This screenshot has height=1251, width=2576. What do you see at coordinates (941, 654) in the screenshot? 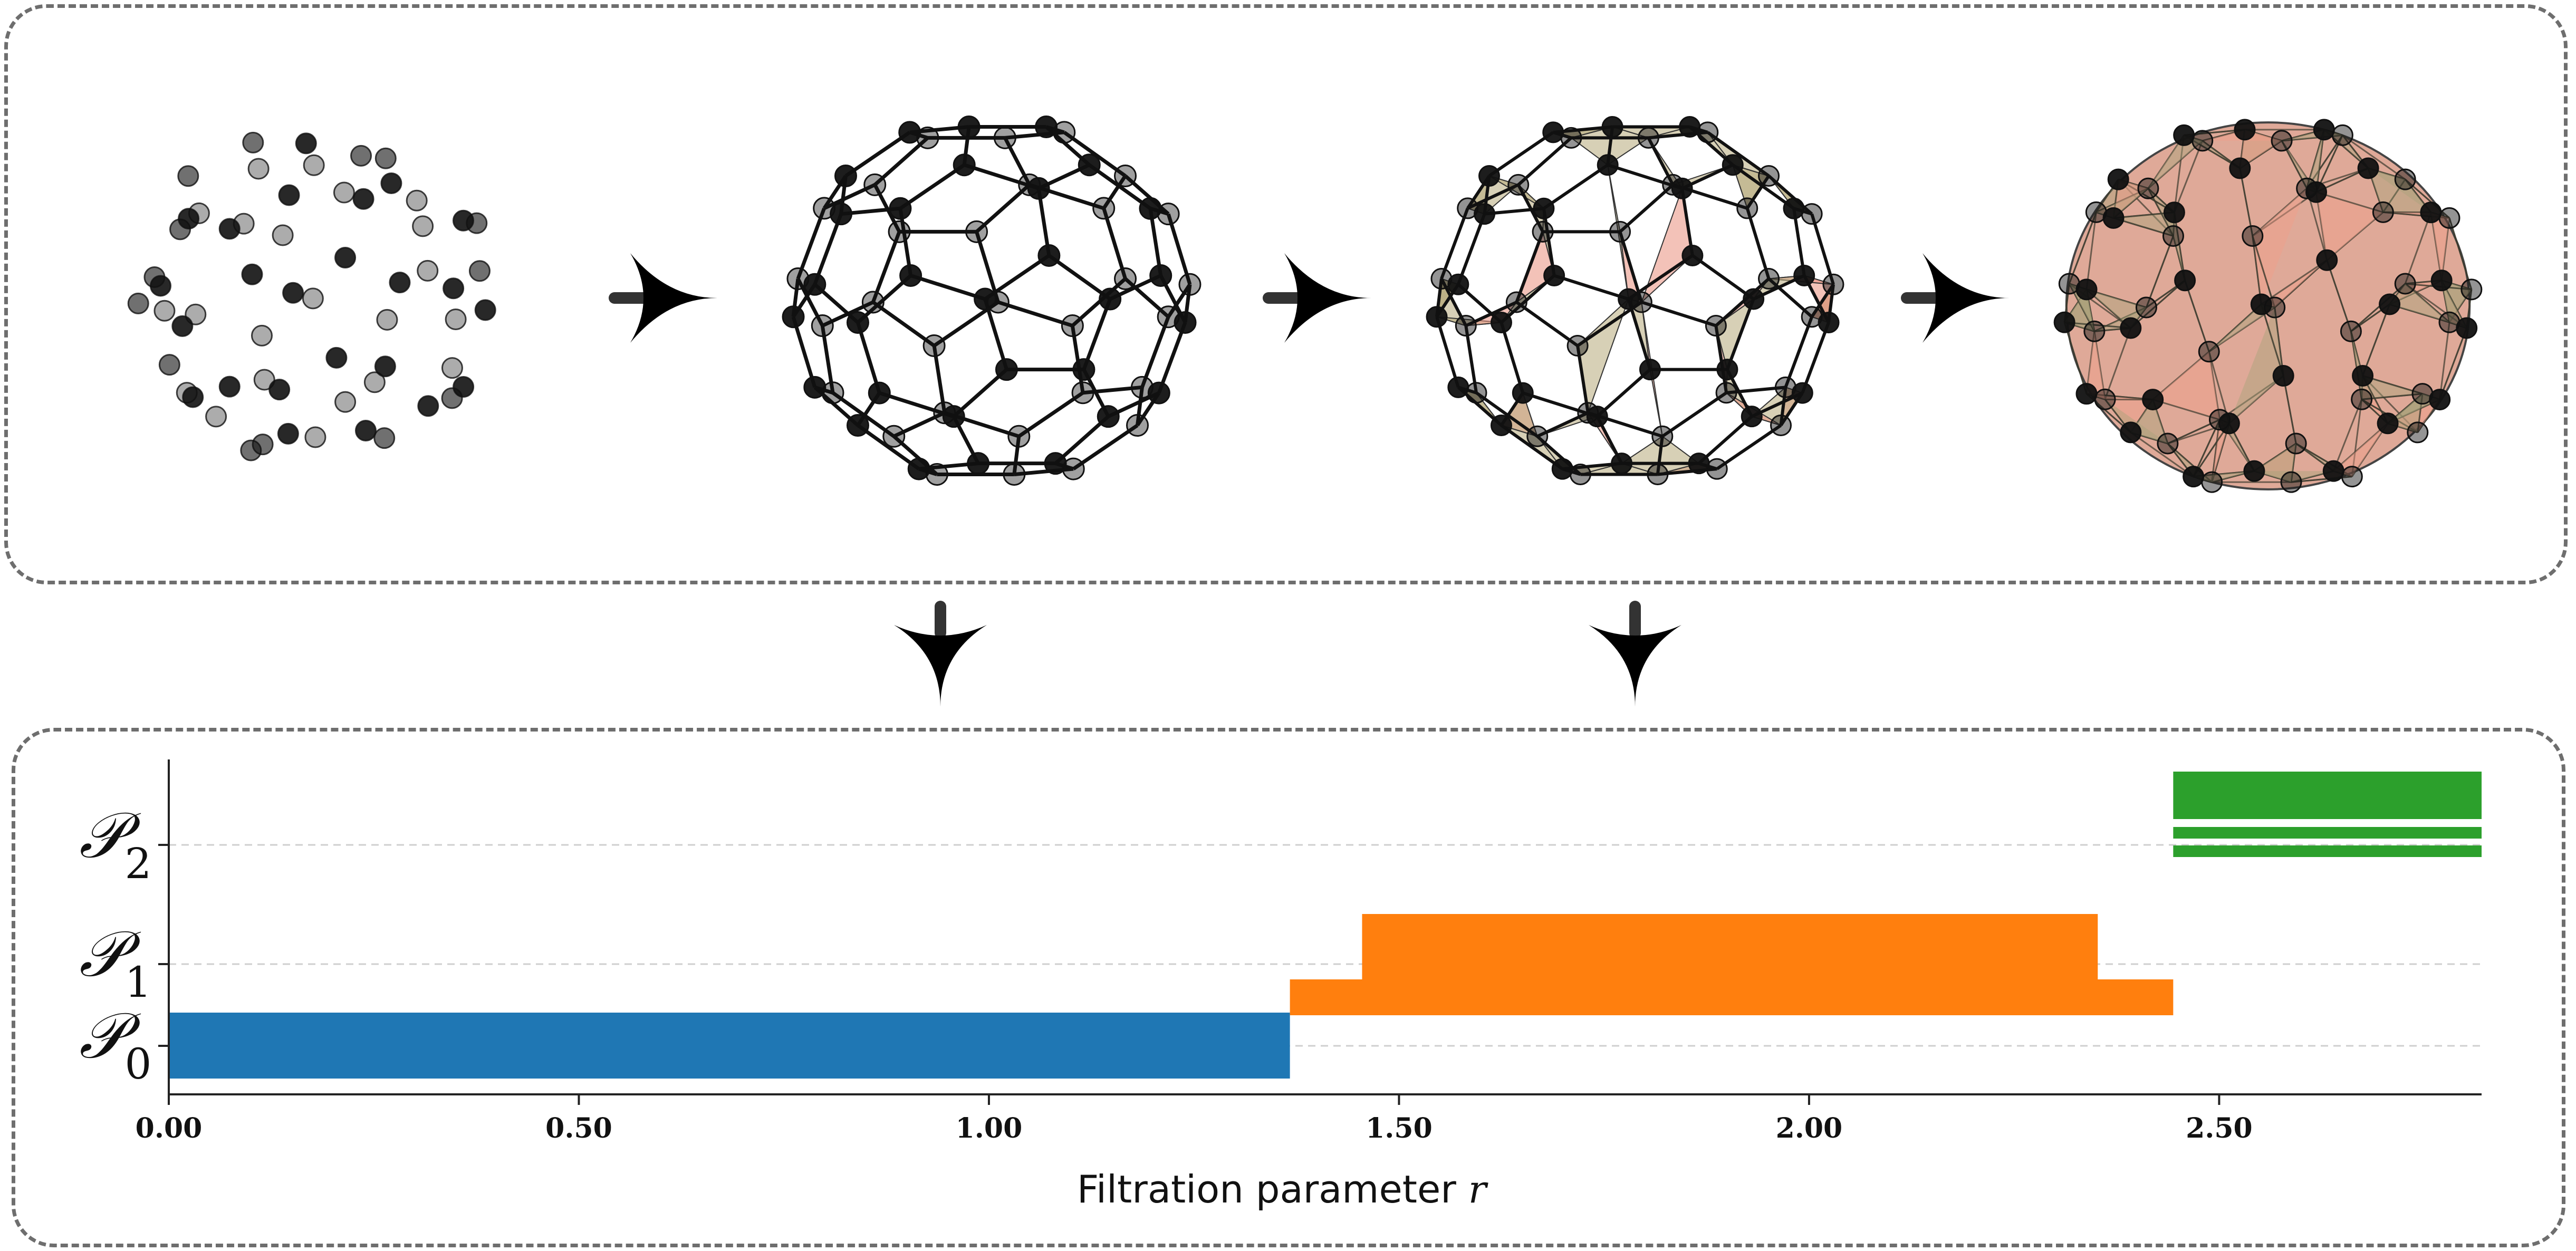
I see `arrow-down-icon` at bounding box center [941, 654].